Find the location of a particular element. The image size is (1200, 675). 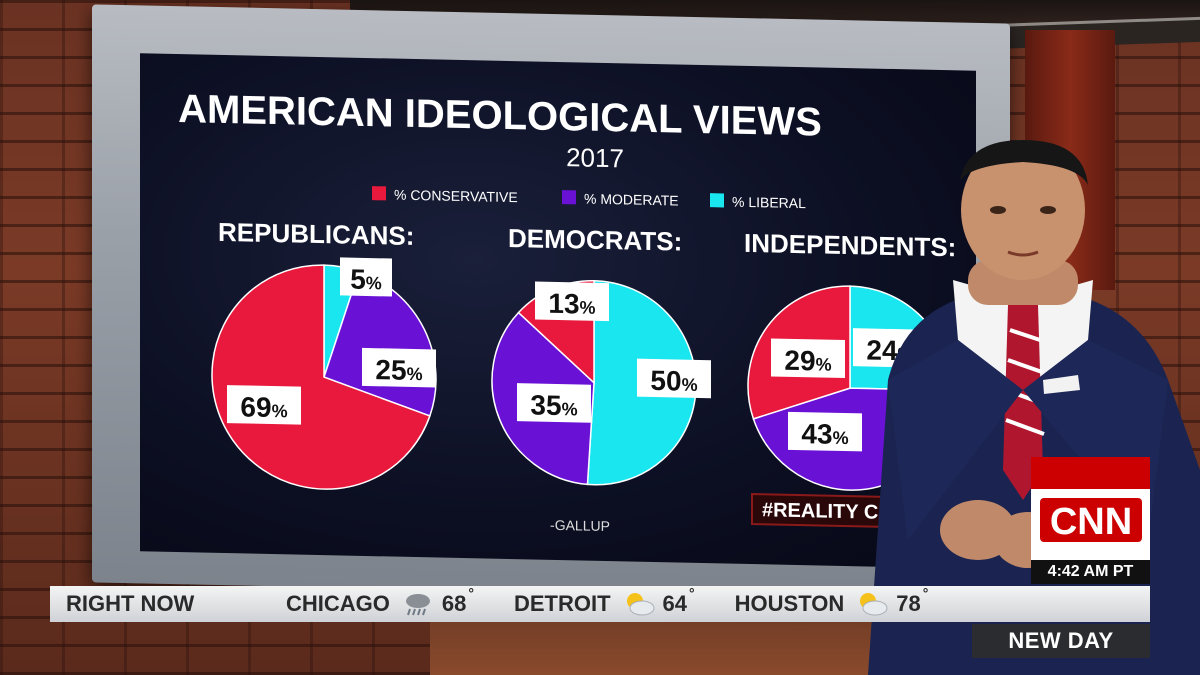

legend-label: % MODERATE is located at coordinates (631, 200).